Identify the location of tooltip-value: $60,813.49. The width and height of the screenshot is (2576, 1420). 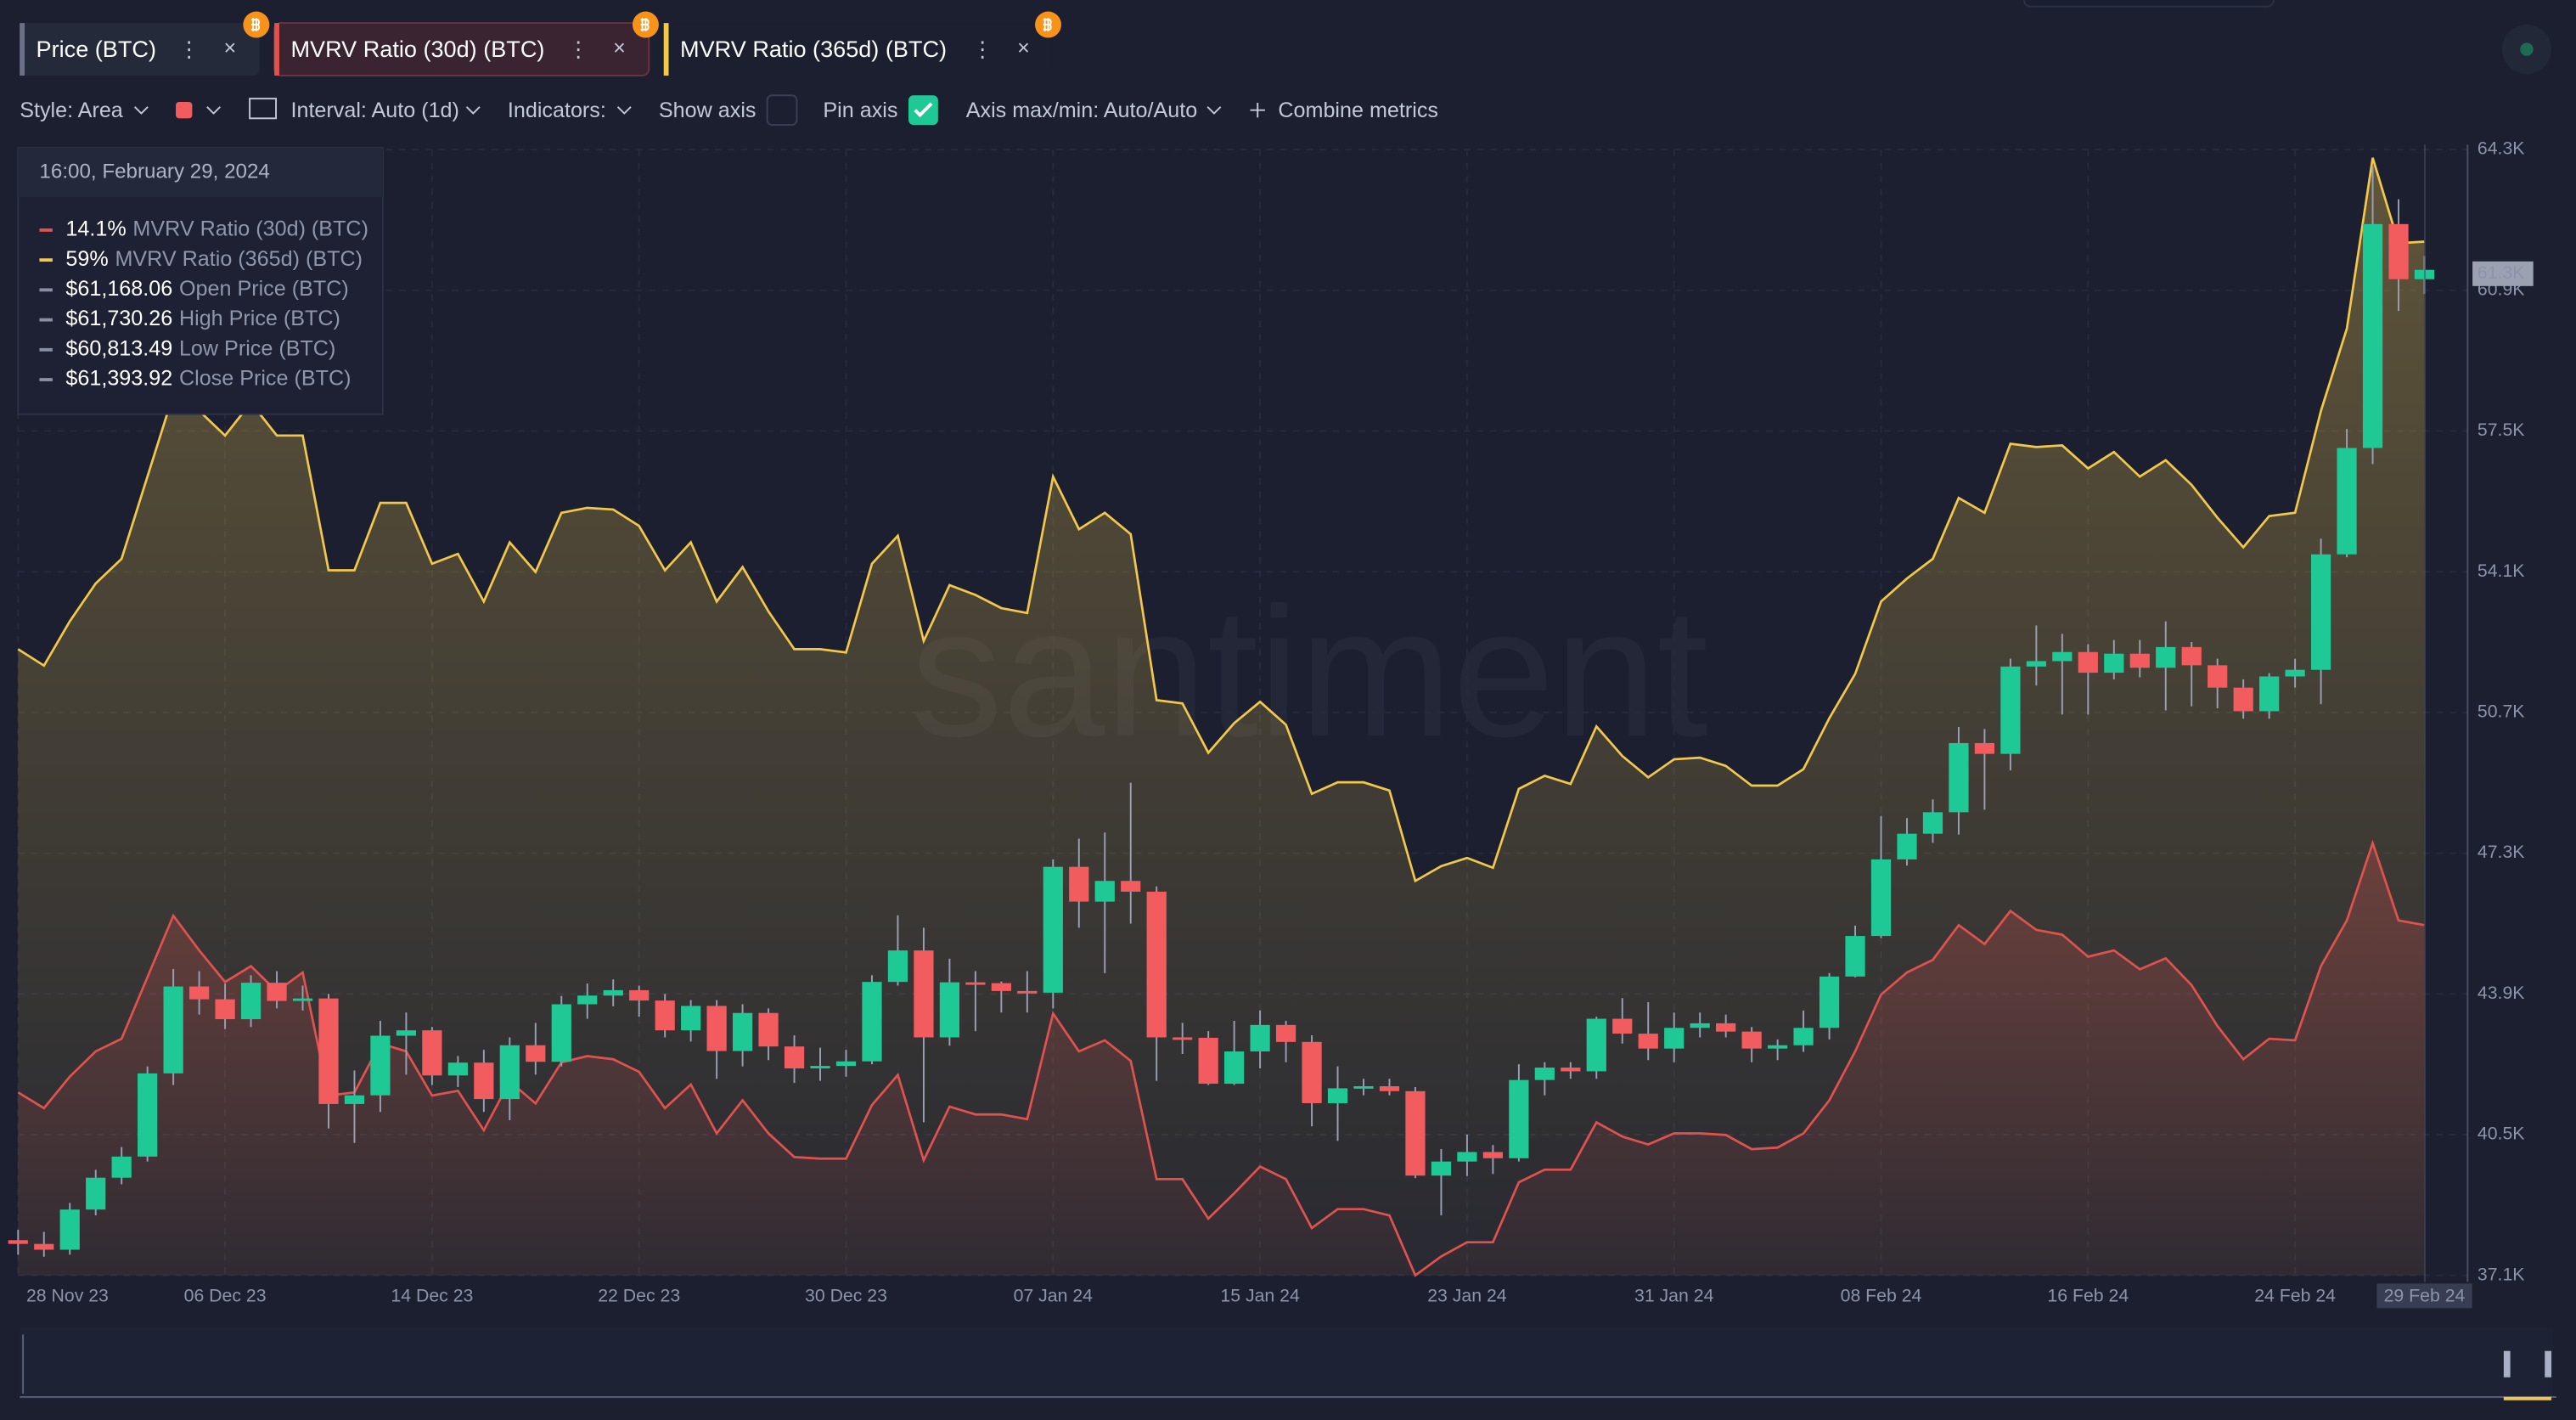
(118, 348).